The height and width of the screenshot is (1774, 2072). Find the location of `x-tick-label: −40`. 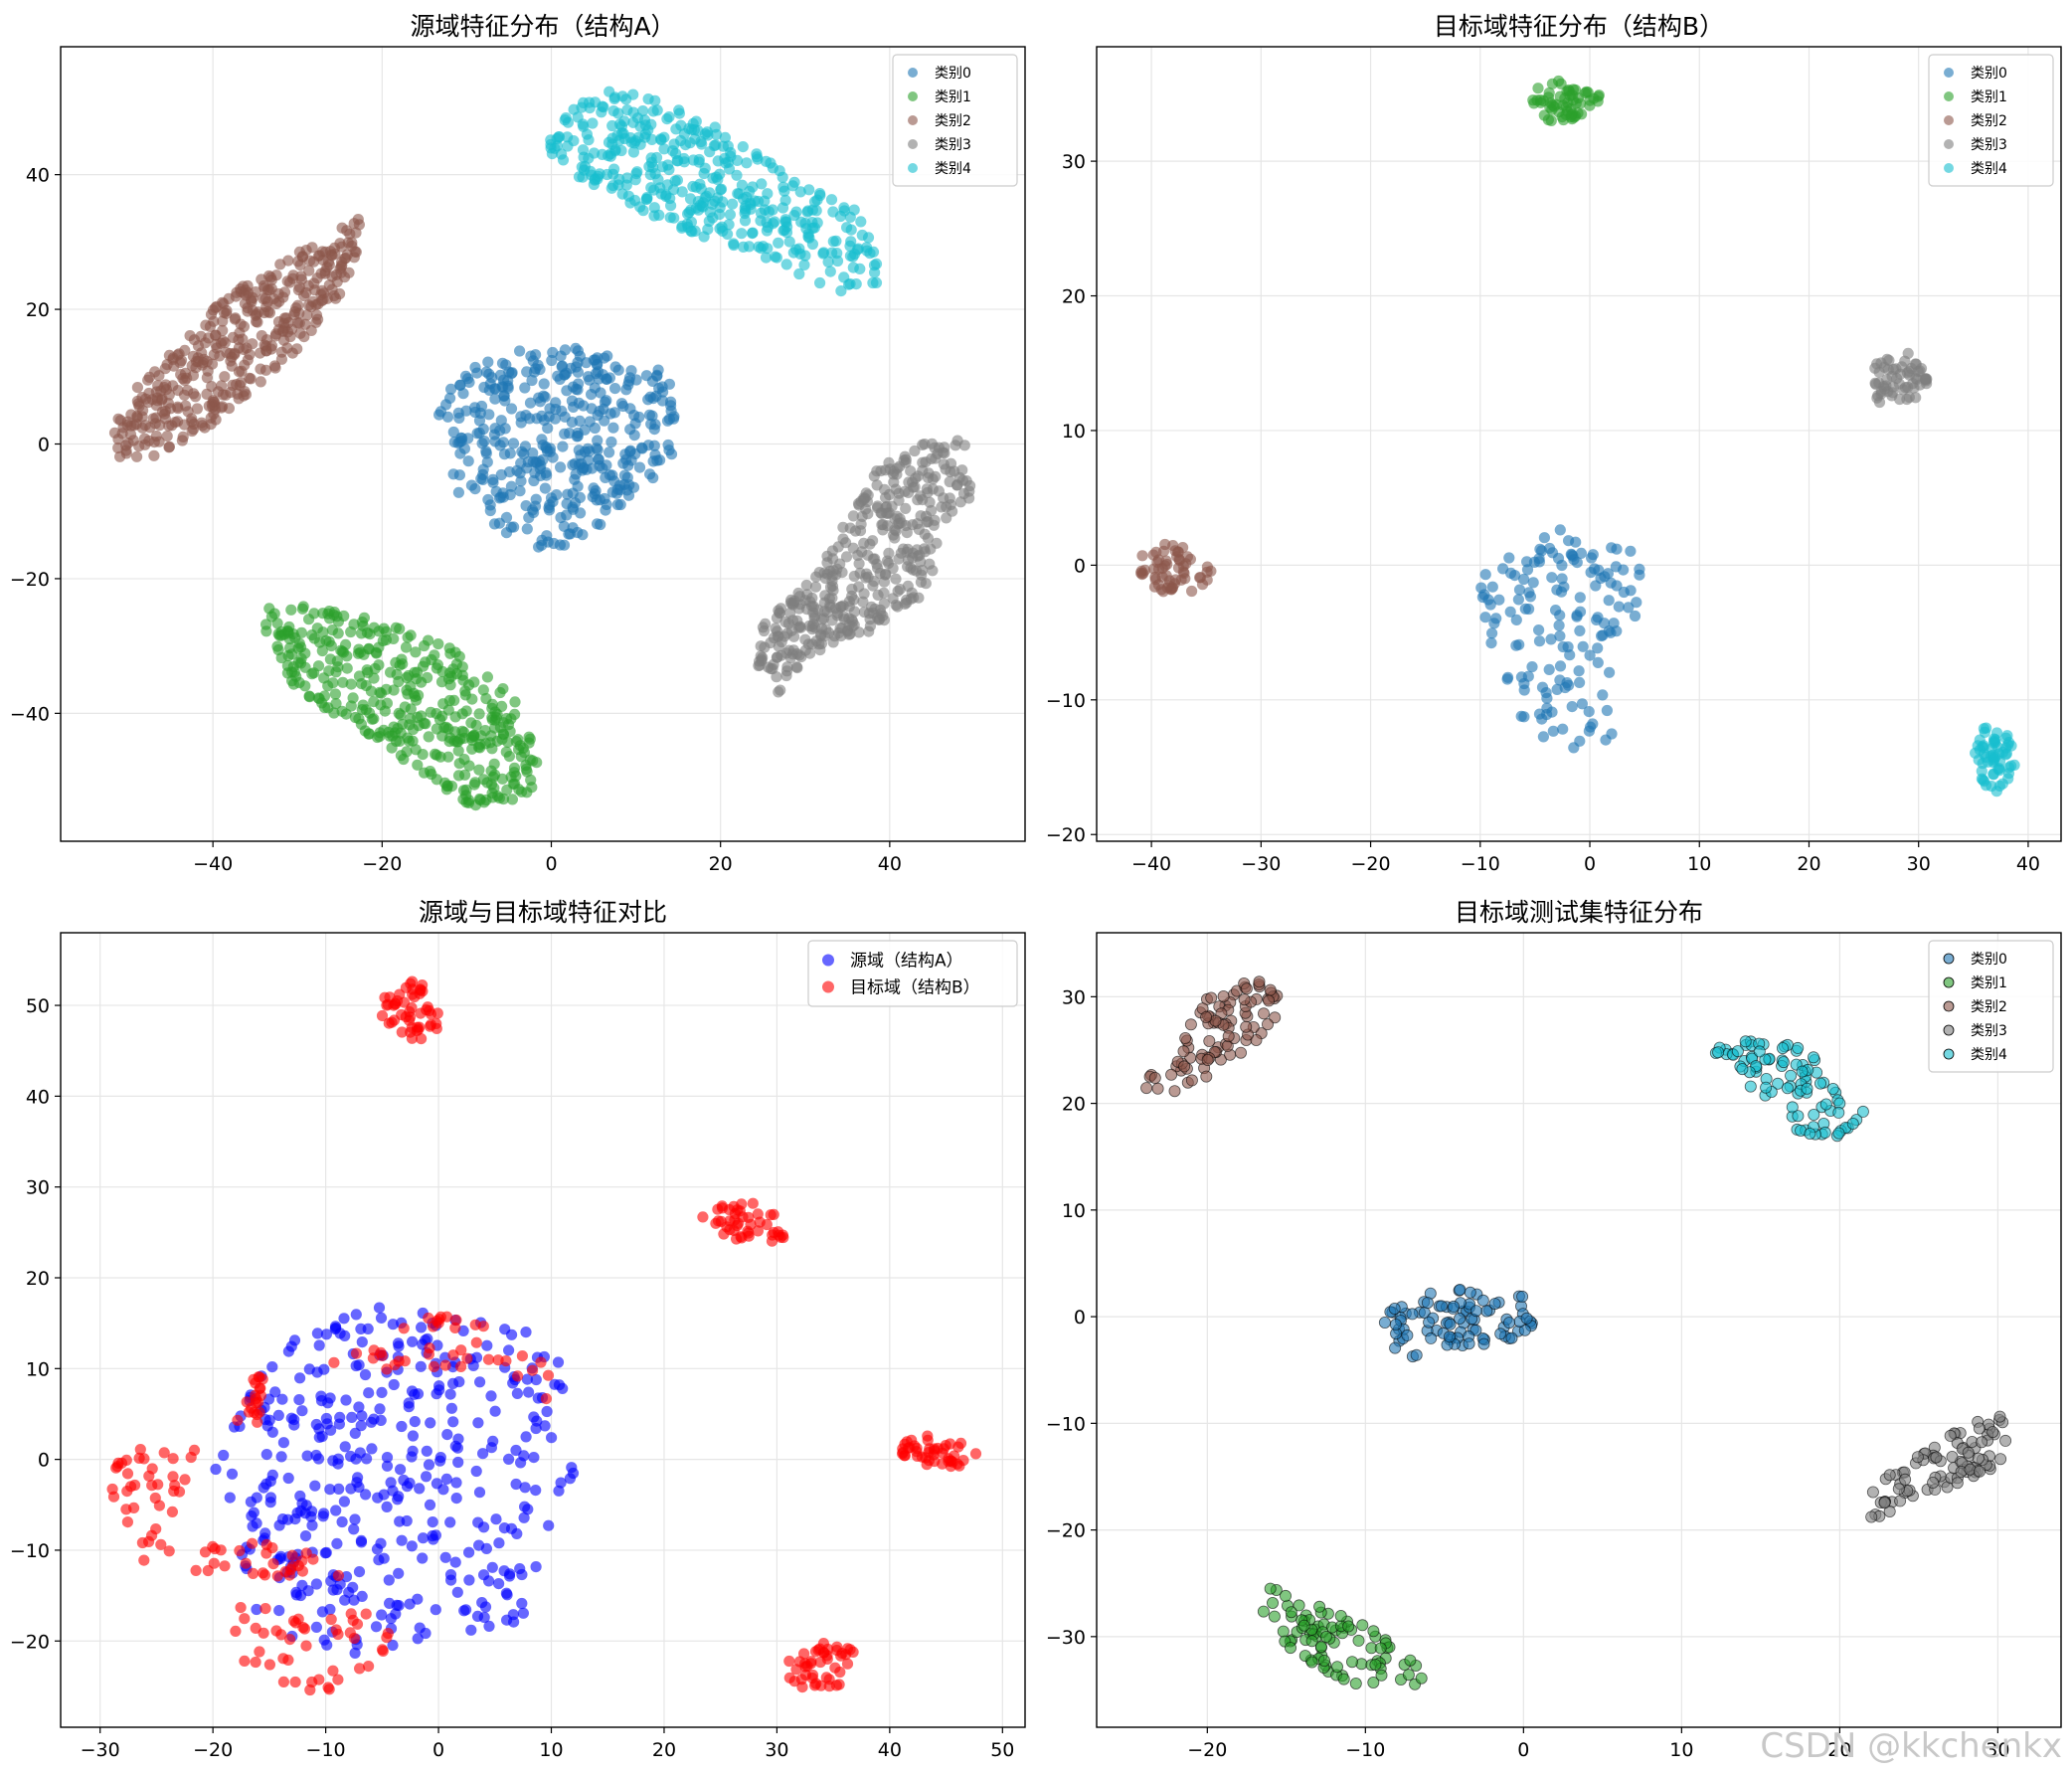

x-tick-label: −40 is located at coordinates (1151, 864).